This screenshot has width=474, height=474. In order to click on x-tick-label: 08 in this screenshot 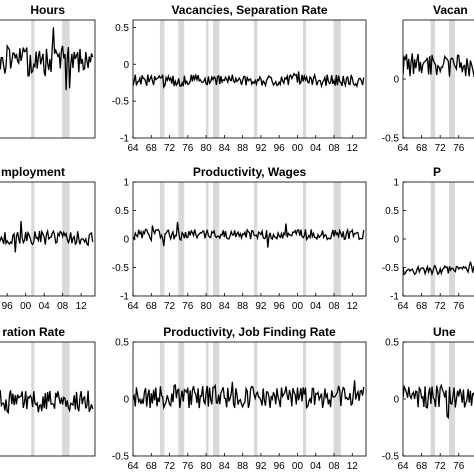, I will do `click(334, 466)`.